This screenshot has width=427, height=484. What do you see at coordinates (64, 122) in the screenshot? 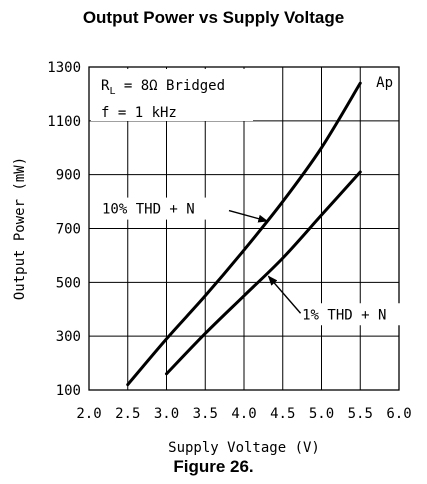
I see `y-tick-label: 1100` at bounding box center [64, 122].